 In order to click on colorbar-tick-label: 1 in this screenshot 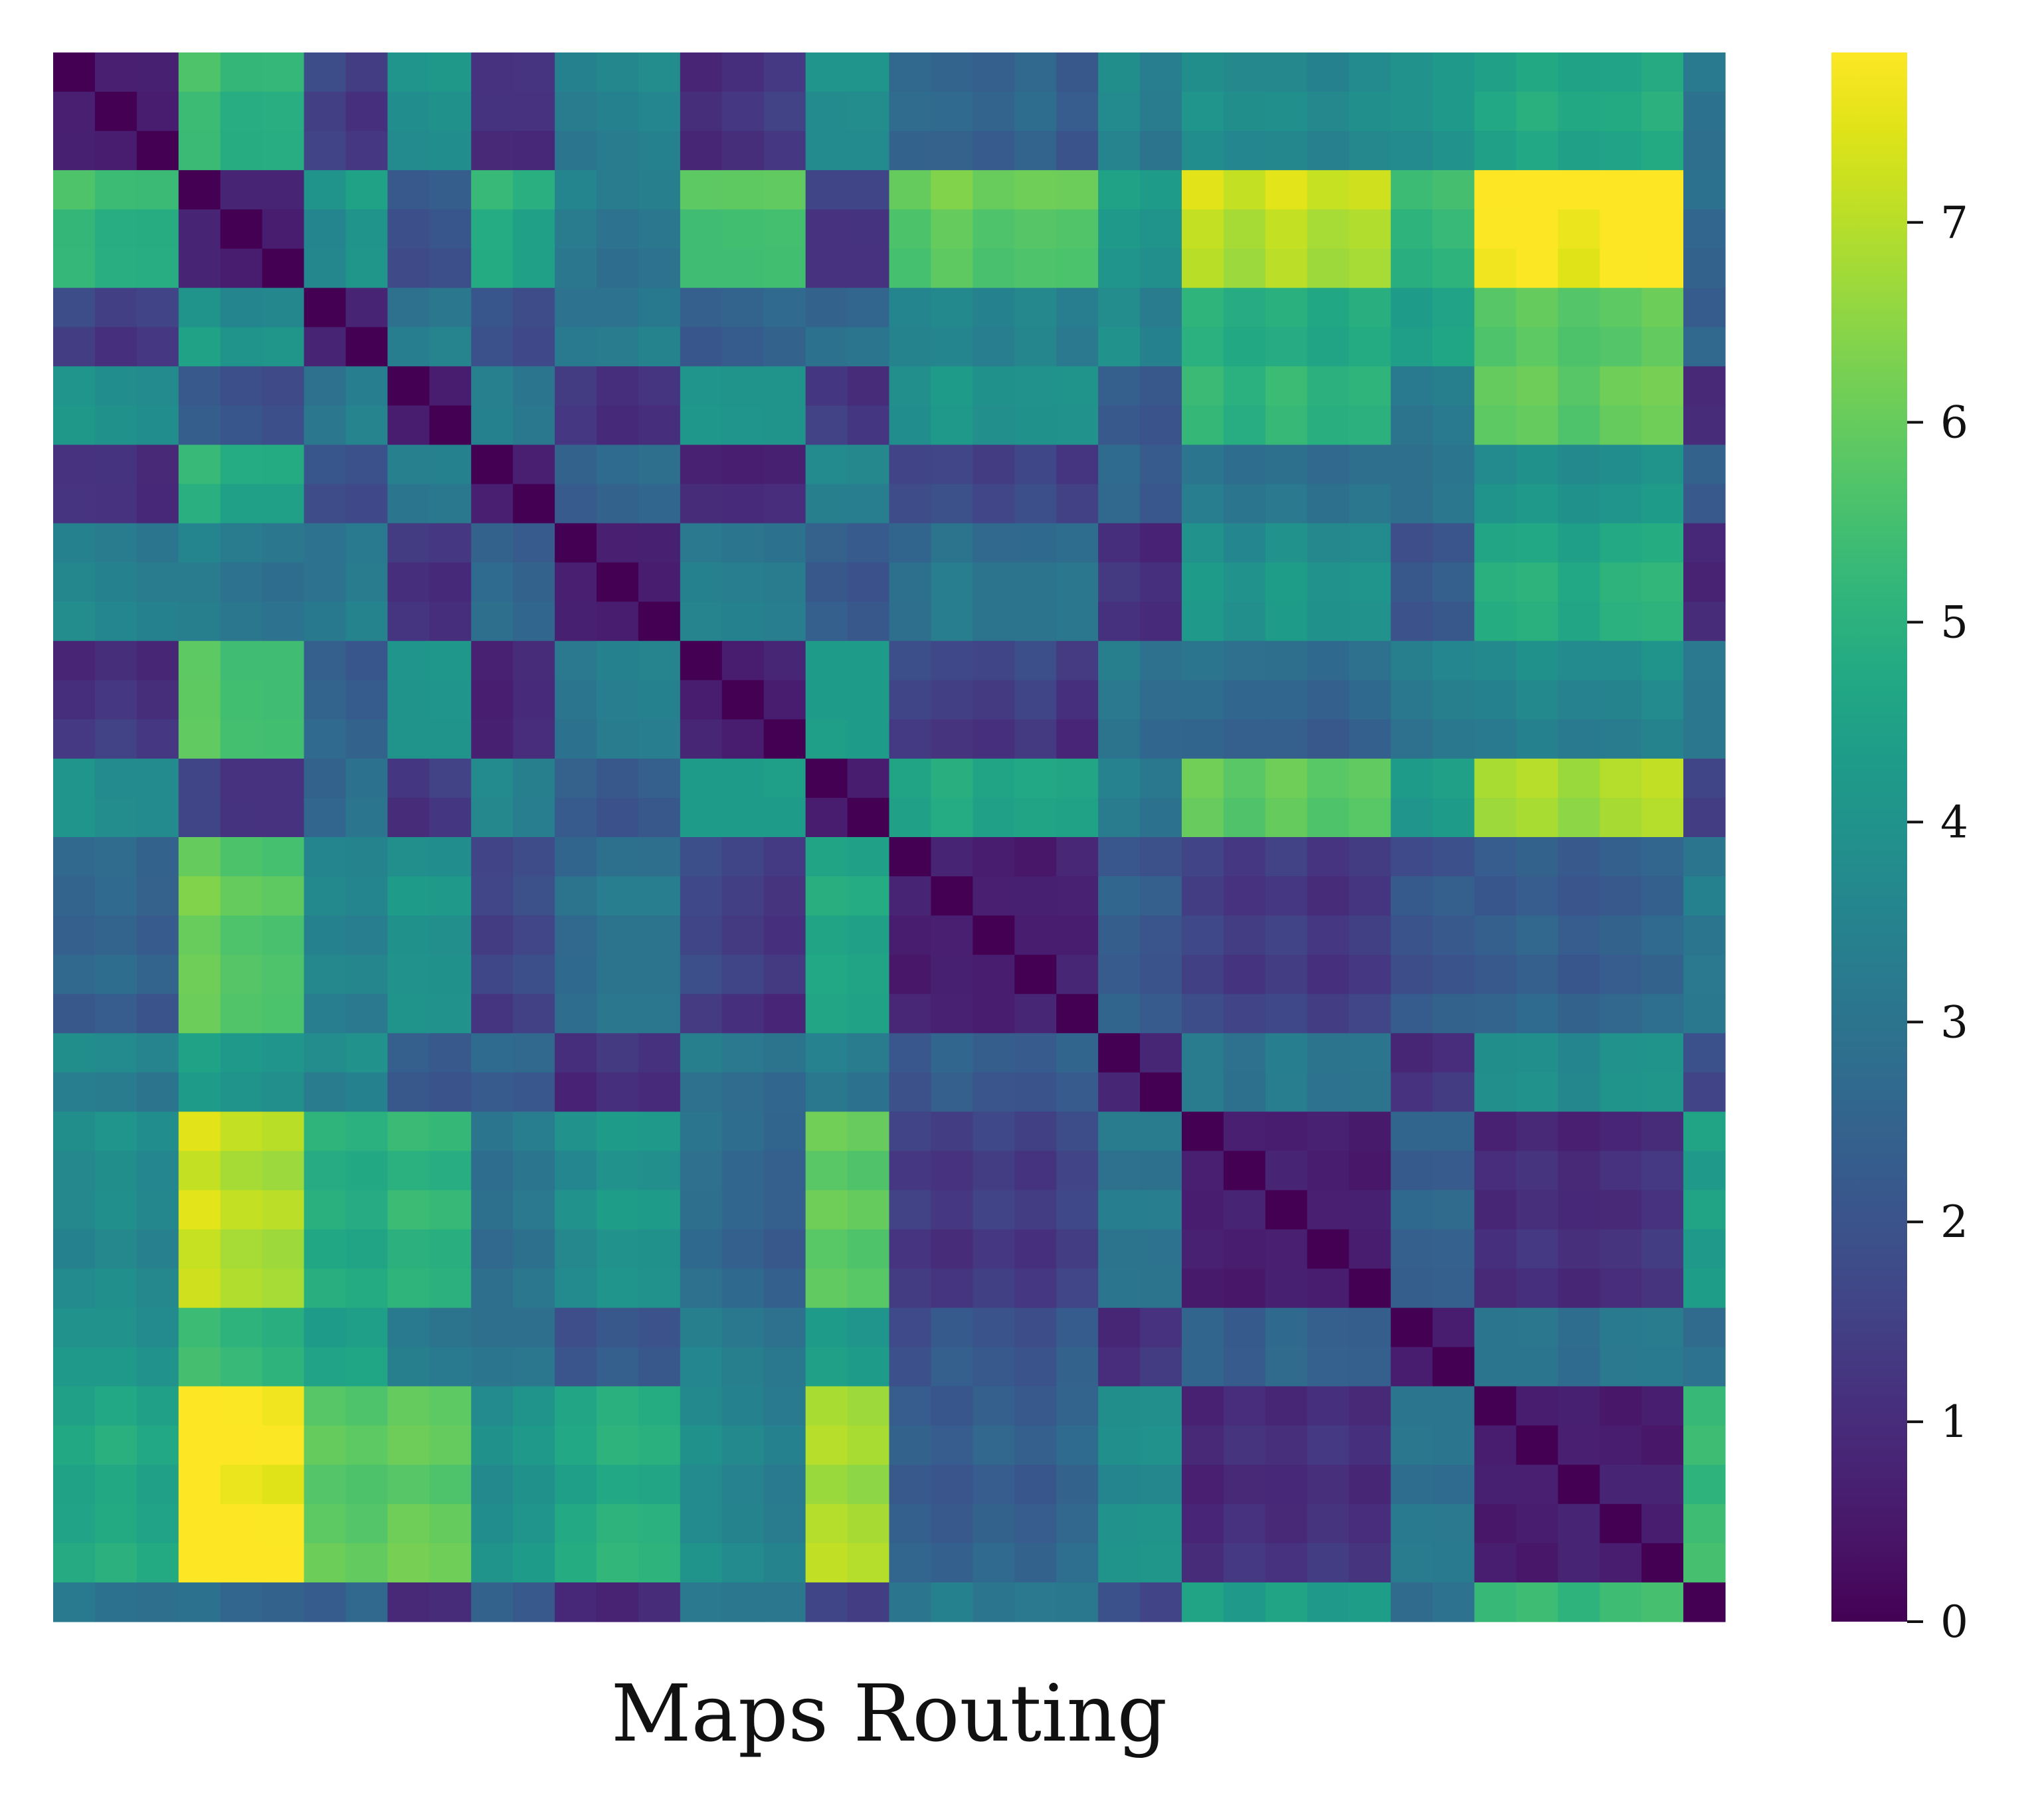, I will do `click(1954, 1422)`.